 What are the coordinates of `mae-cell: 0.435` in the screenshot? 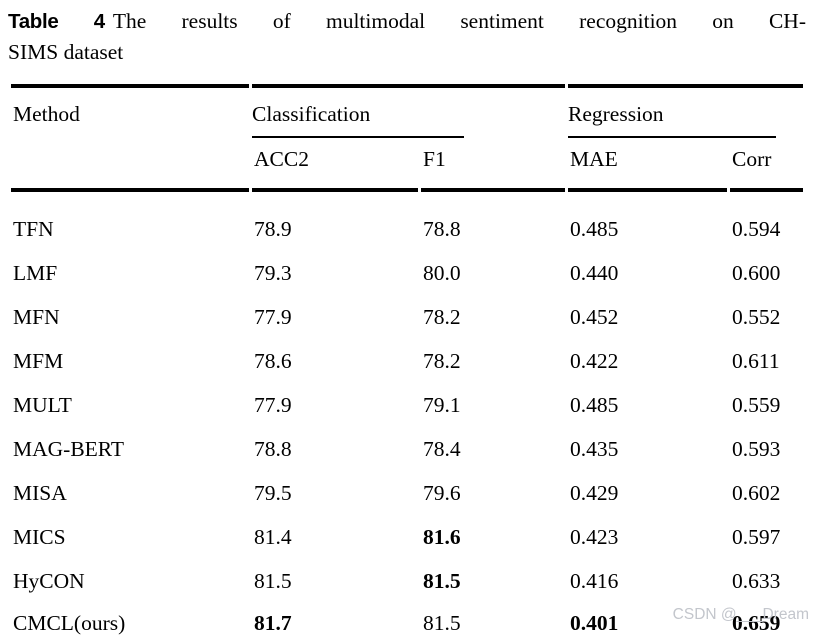 It's located at (594, 449).